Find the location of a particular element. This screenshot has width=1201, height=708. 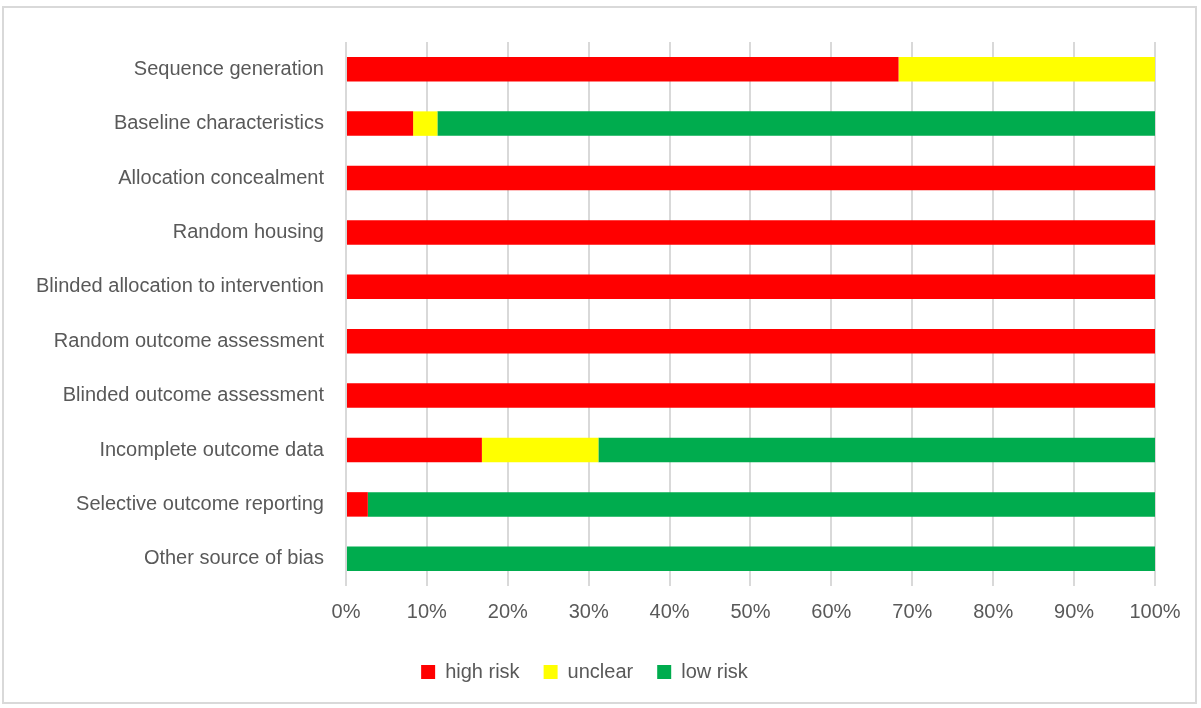

x-tick-label: 20% is located at coordinates (508, 610).